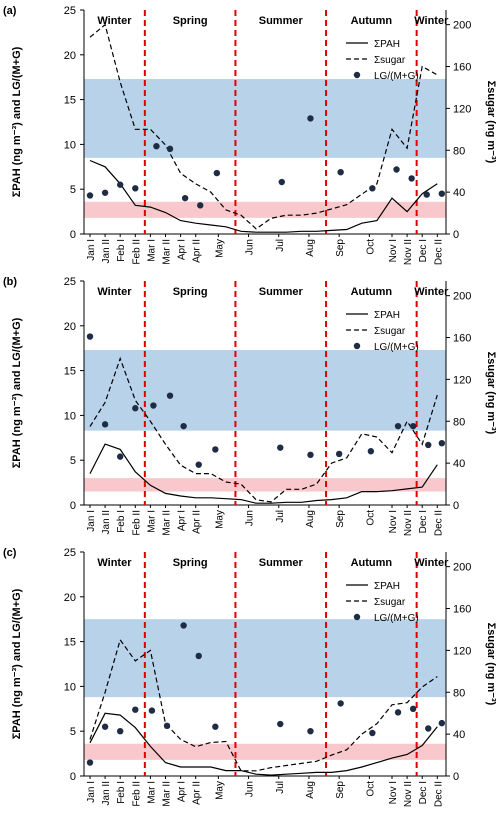 The height and width of the screenshot is (815, 500). I want to click on y2-axis-title: Σsugar (ng m⁻³), so click(491, 393).